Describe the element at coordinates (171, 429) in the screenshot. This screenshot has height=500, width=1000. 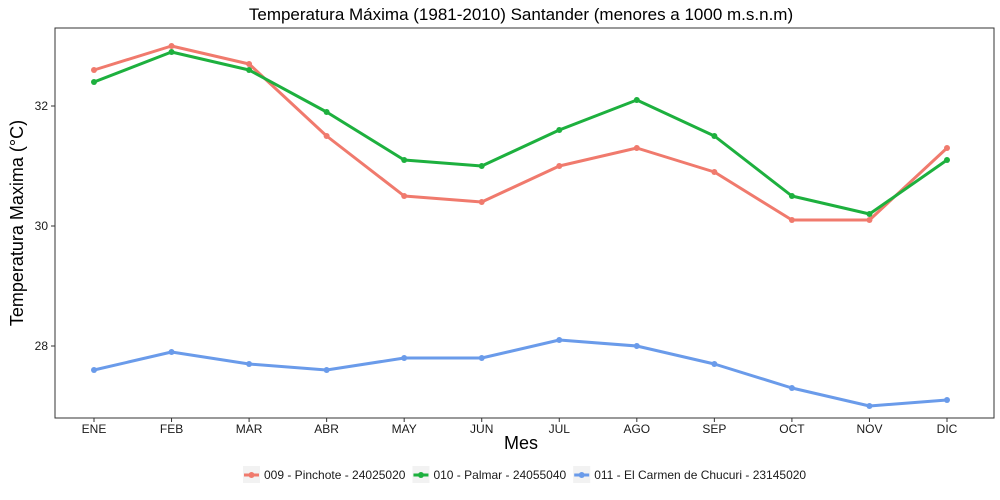
I see `x-tick-label: FEB` at that location.